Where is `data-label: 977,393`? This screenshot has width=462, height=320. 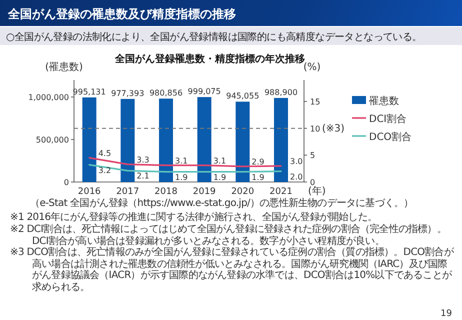 data-label: 977,393 is located at coordinates (127, 93).